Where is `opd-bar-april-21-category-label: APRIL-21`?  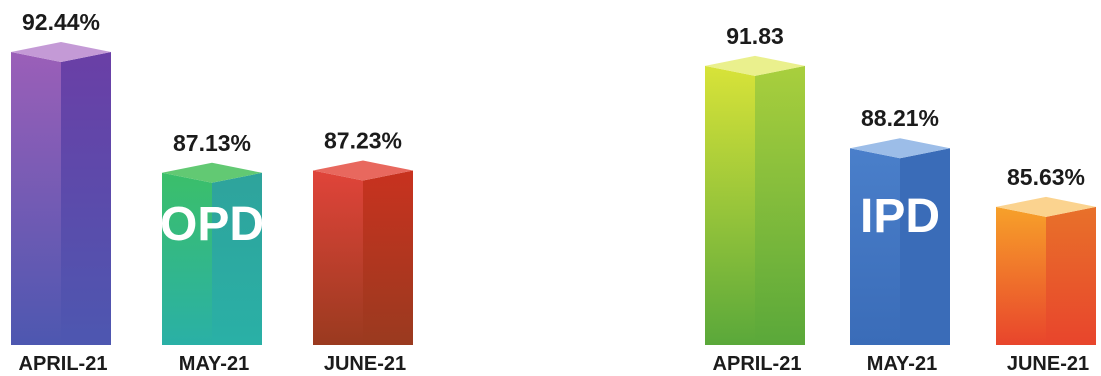 opd-bar-april-21-category-label: APRIL-21 is located at coordinates (63, 364).